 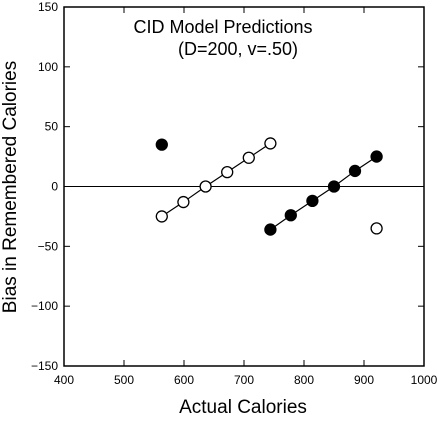 I want to click on y-tick-label: −100, so click(x=44, y=306).